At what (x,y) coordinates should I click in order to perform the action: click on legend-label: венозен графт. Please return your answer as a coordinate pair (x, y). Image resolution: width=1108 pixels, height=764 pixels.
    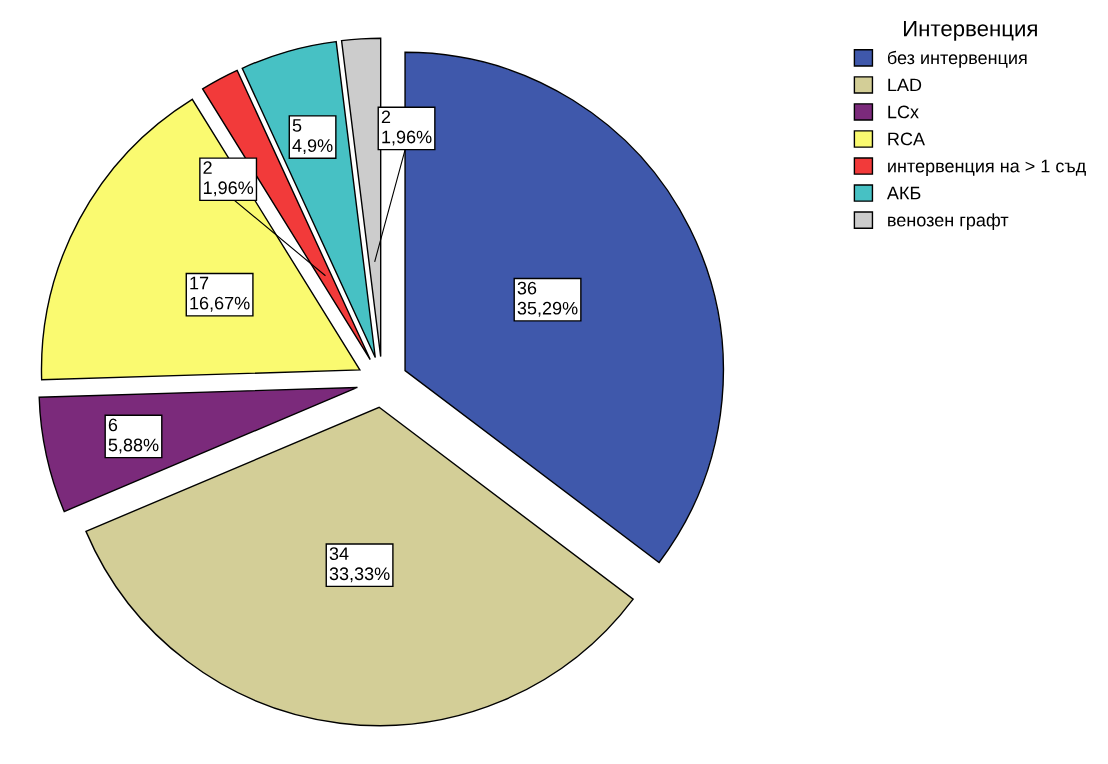
    Looking at the image, I should click on (948, 222).